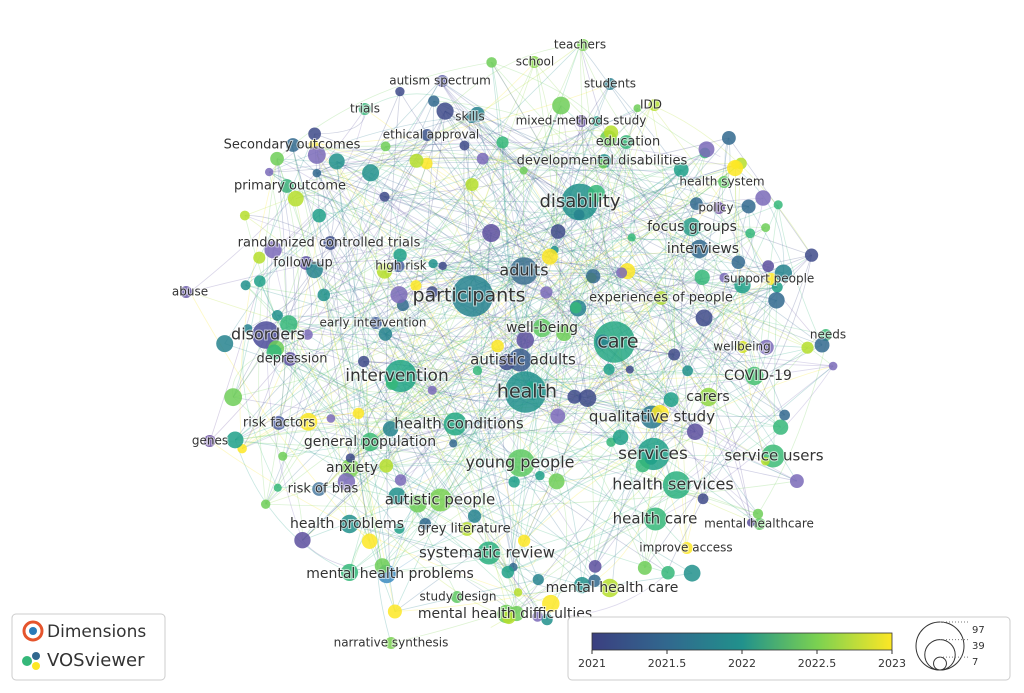 Image resolution: width=1024 pixels, height=693 pixels. Describe the element at coordinates (268, 334) in the screenshot. I see `node-label: disorders` at that location.